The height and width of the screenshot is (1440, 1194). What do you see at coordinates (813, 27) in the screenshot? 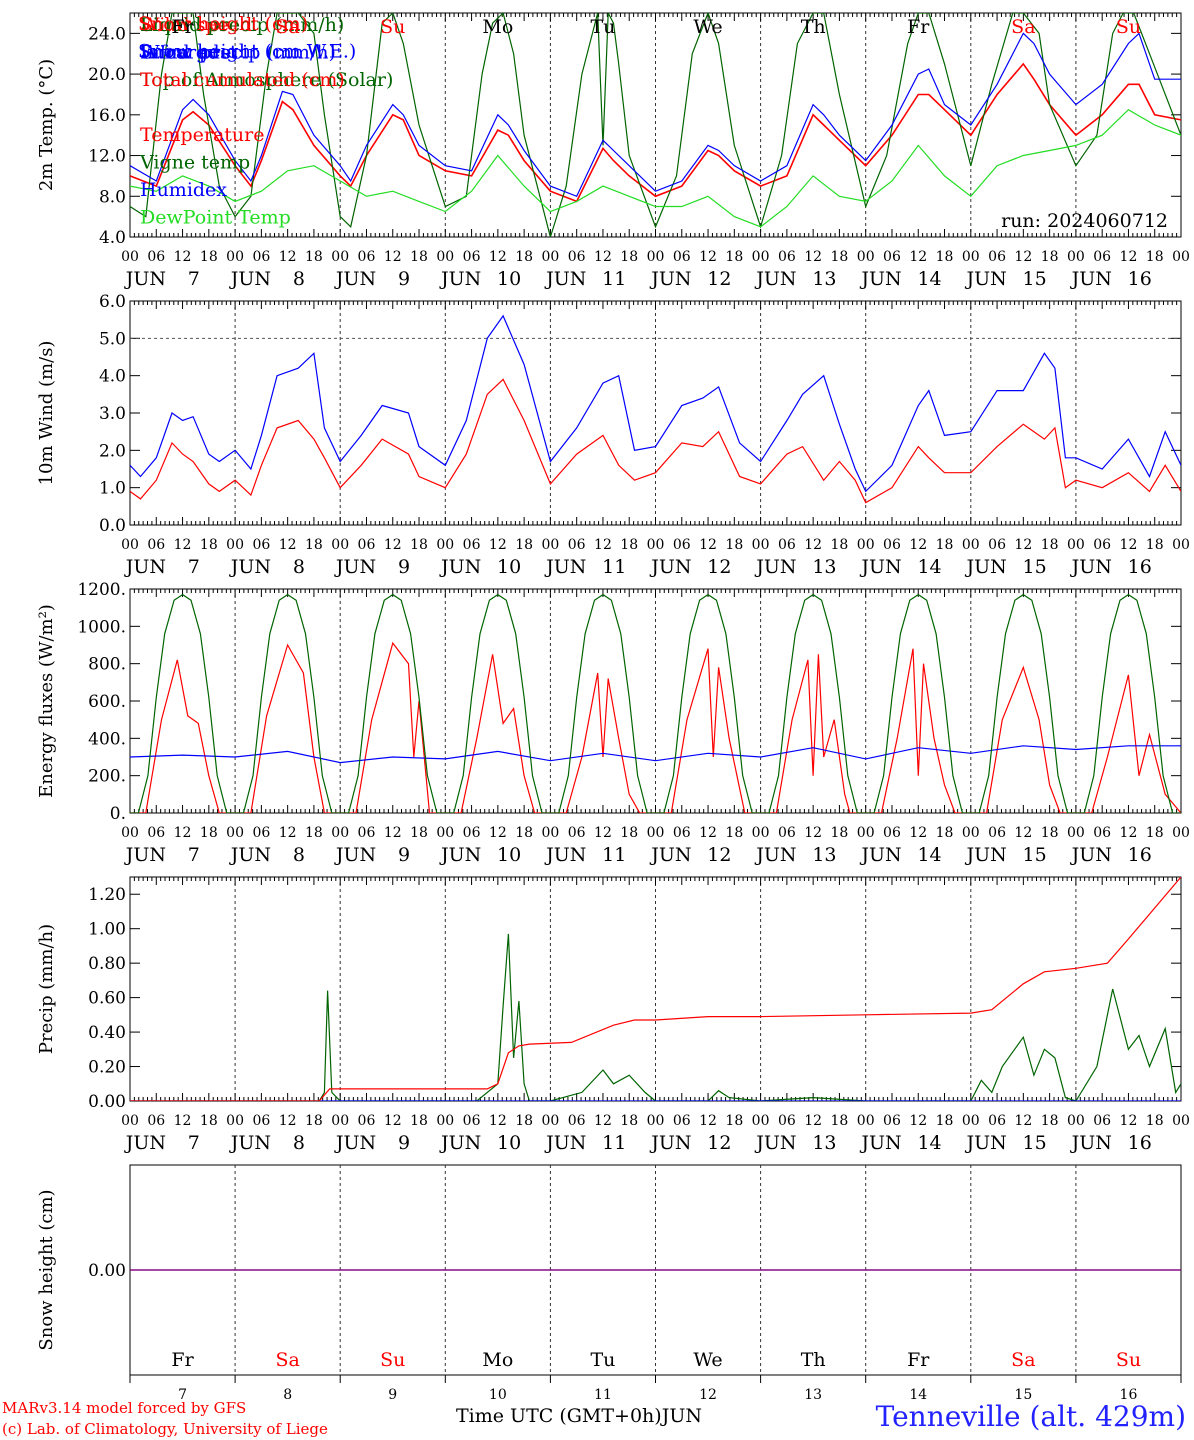
I see `weekday-label: Th` at bounding box center [813, 27].